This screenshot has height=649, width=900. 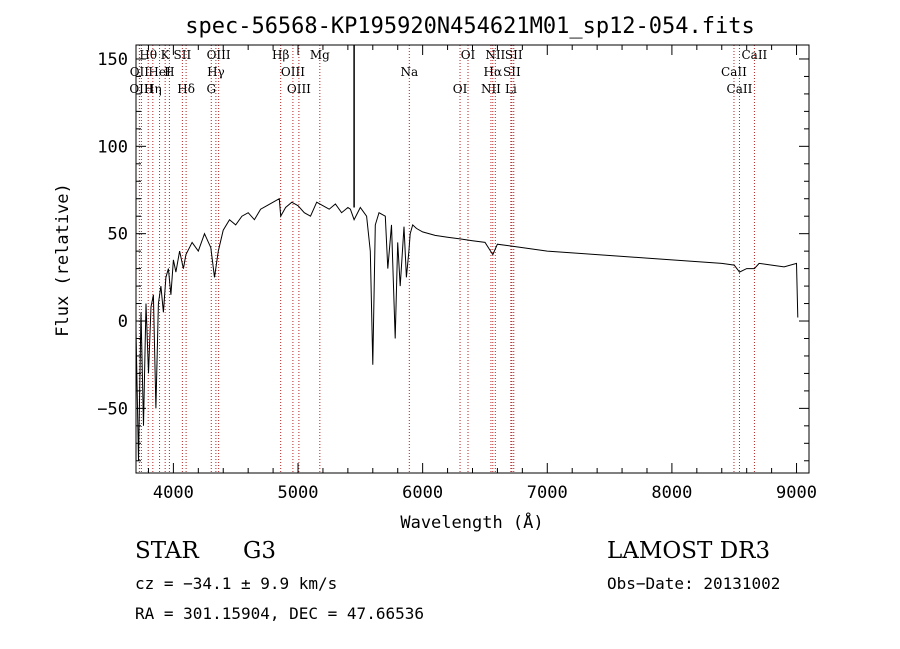 What do you see at coordinates (511, 89) in the screenshot?
I see `spectral-line-label: Li` at bounding box center [511, 89].